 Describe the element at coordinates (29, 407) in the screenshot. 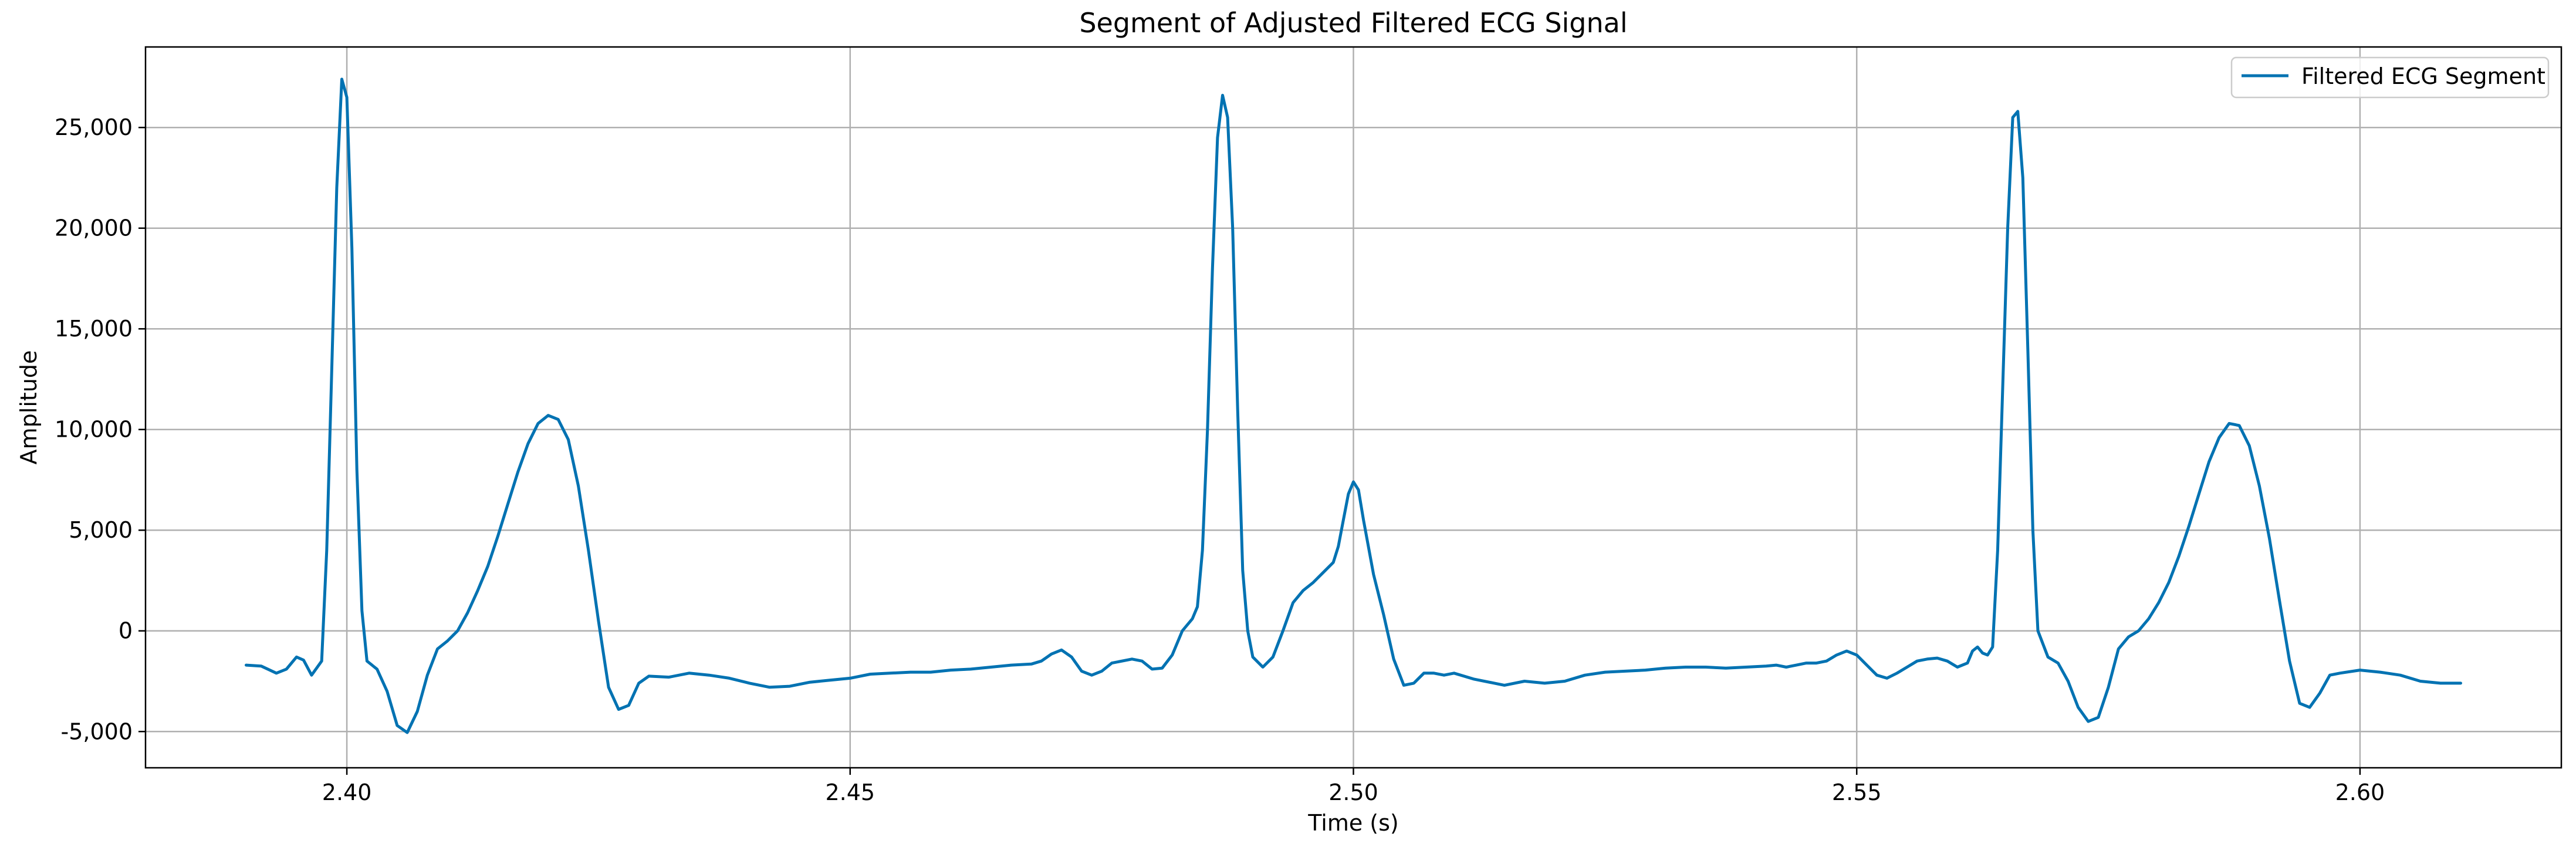

I see `y-axis-label: Amplitude` at that location.